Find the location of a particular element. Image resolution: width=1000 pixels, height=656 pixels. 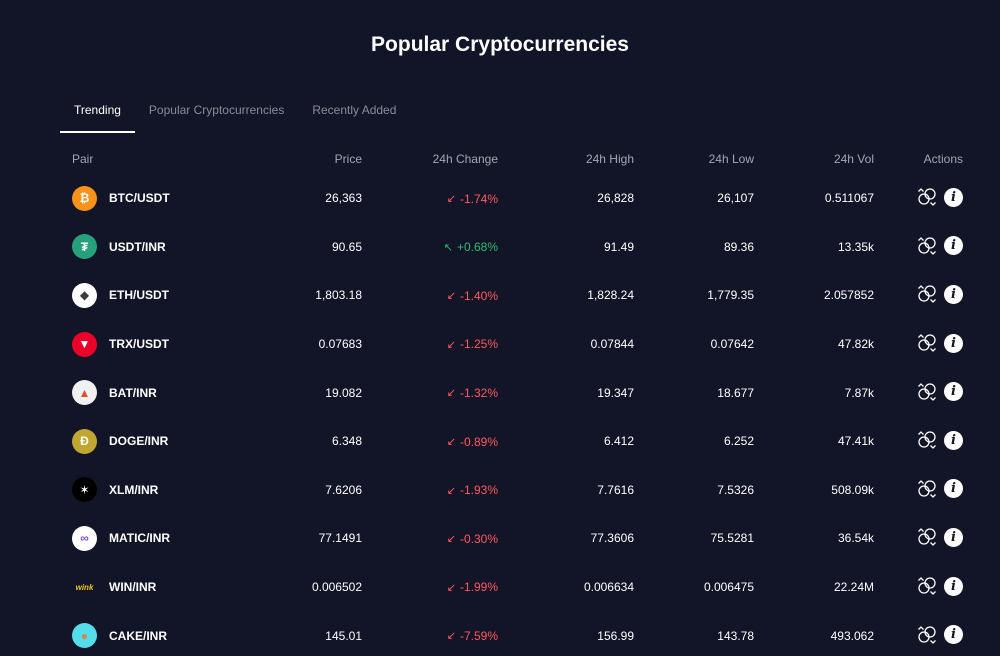

low-cell: 6.252 is located at coordinates (738, 441).